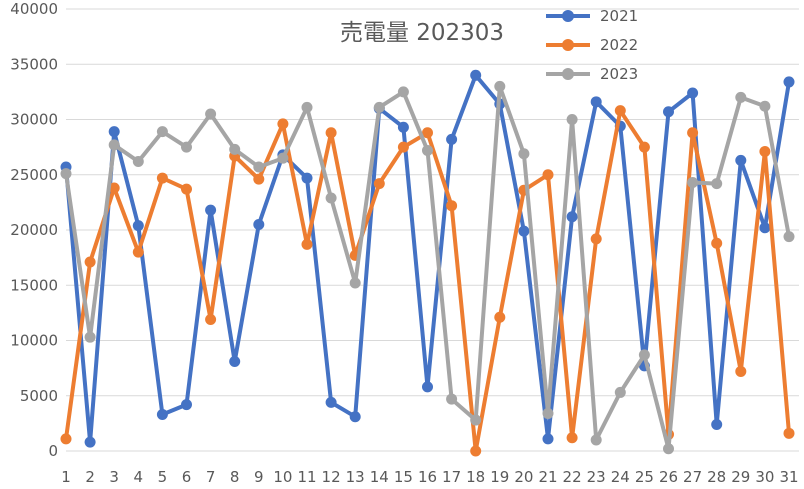  I want to click on y-tick-label: 10000, so click(34, 341).